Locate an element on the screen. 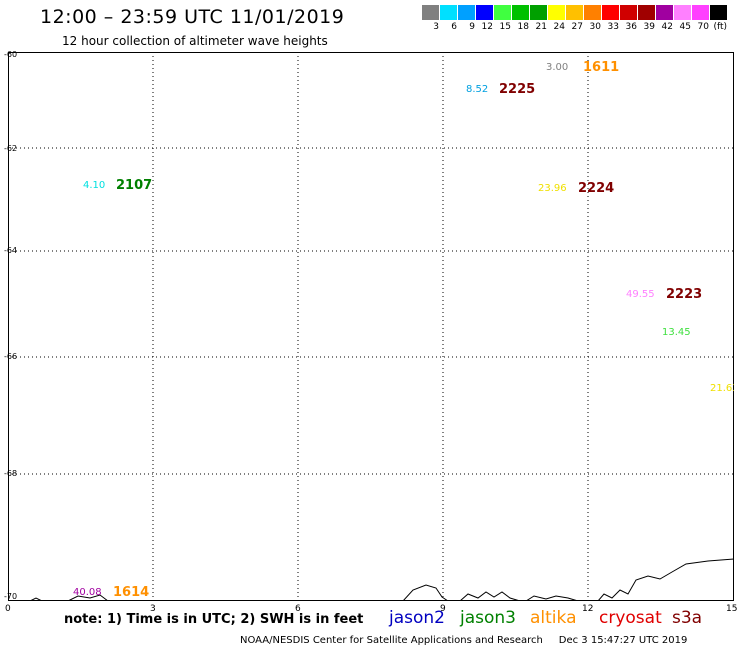 This screenshot has height=650, width=740. x-tick-label: 9 is located at coordinates (443, 609).